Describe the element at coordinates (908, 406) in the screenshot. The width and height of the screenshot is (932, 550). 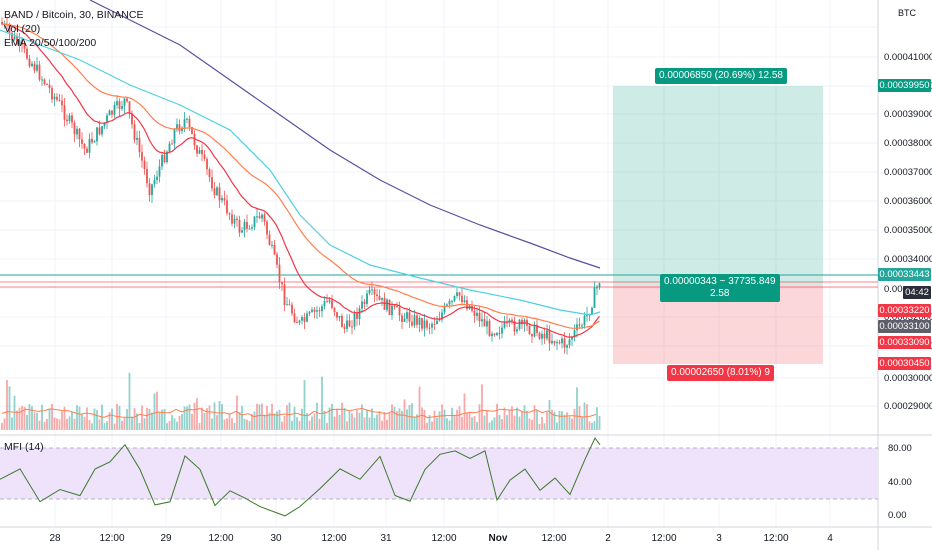
I see `price-axis-label: 0.00029000` at that location.